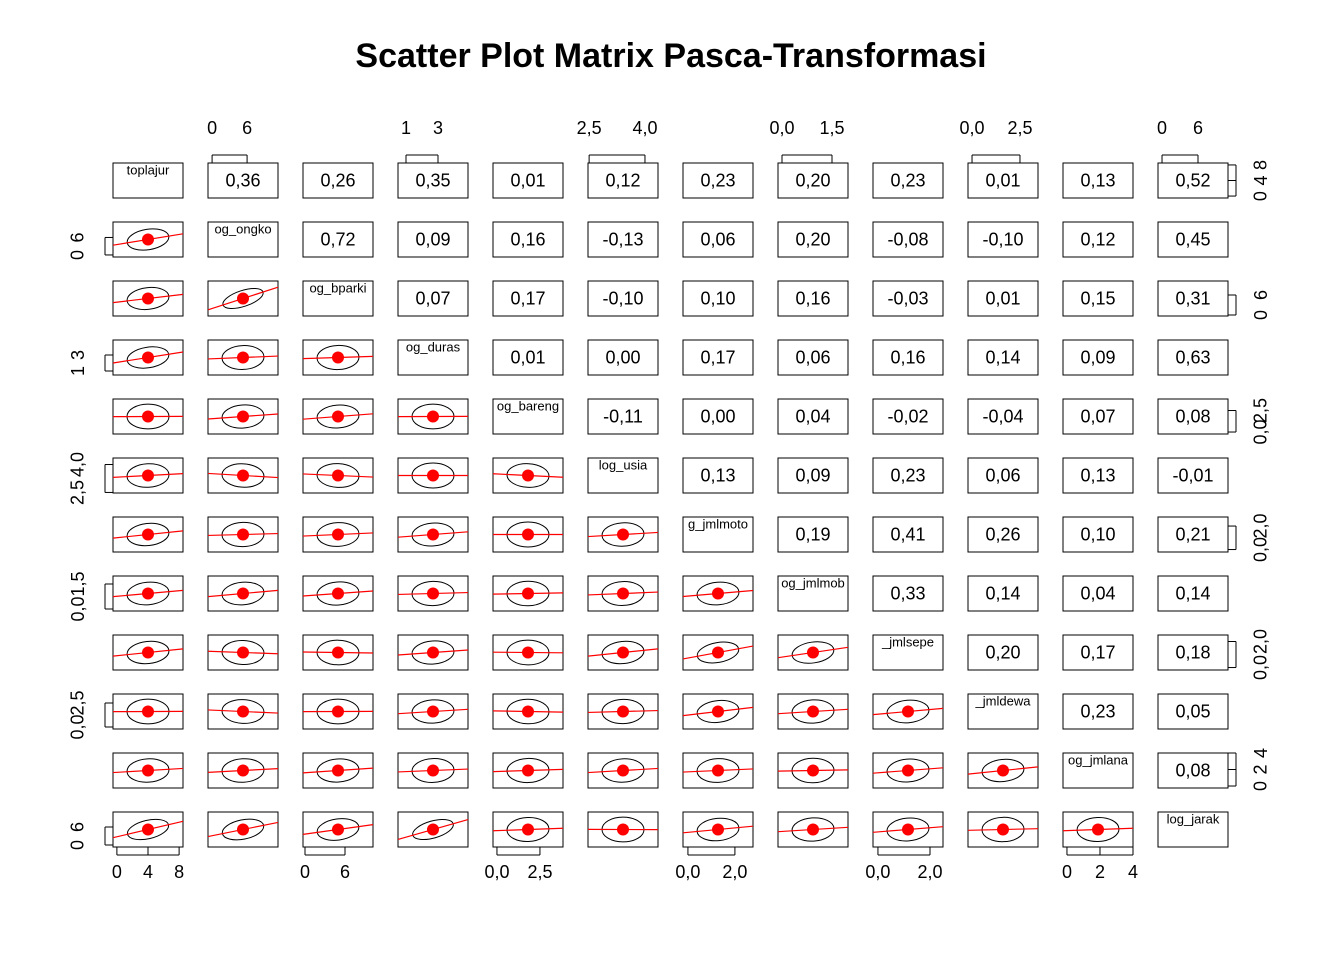 The image size is (1344, 960). I want to click on variable-name: og_duras, so click(433, 346).